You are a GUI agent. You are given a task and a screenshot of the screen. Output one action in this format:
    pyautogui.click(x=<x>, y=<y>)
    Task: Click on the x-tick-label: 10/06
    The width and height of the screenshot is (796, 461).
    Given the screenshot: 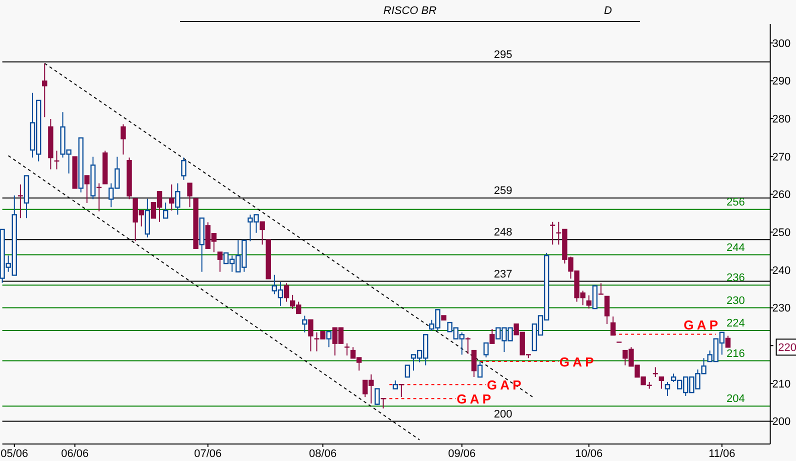 What is the action you would take?
    pyautogui.click(x=589, y=454)
    